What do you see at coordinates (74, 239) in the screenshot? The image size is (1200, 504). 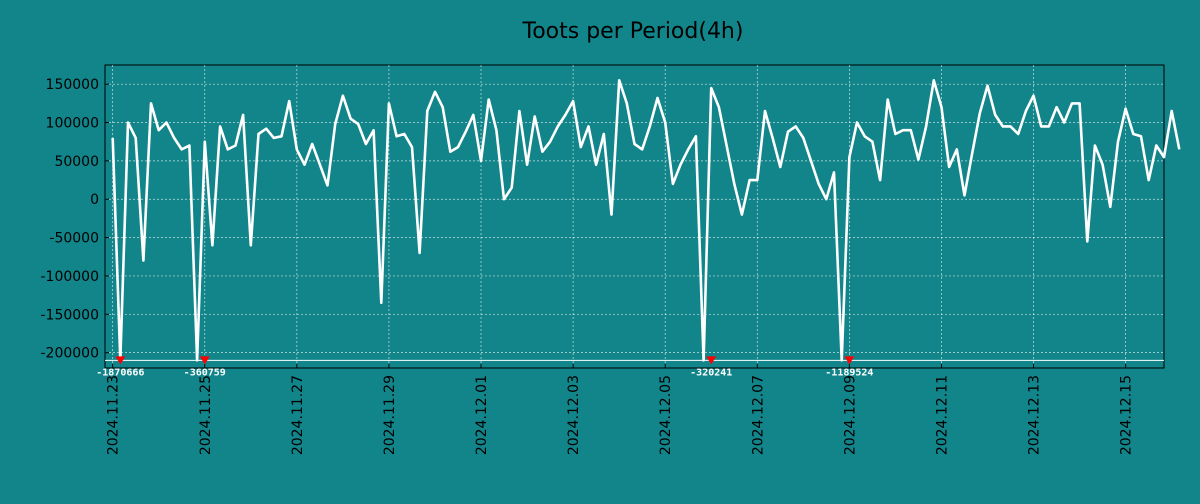 I see `y-tick-label: -50000` at bounding box center [74, 239].